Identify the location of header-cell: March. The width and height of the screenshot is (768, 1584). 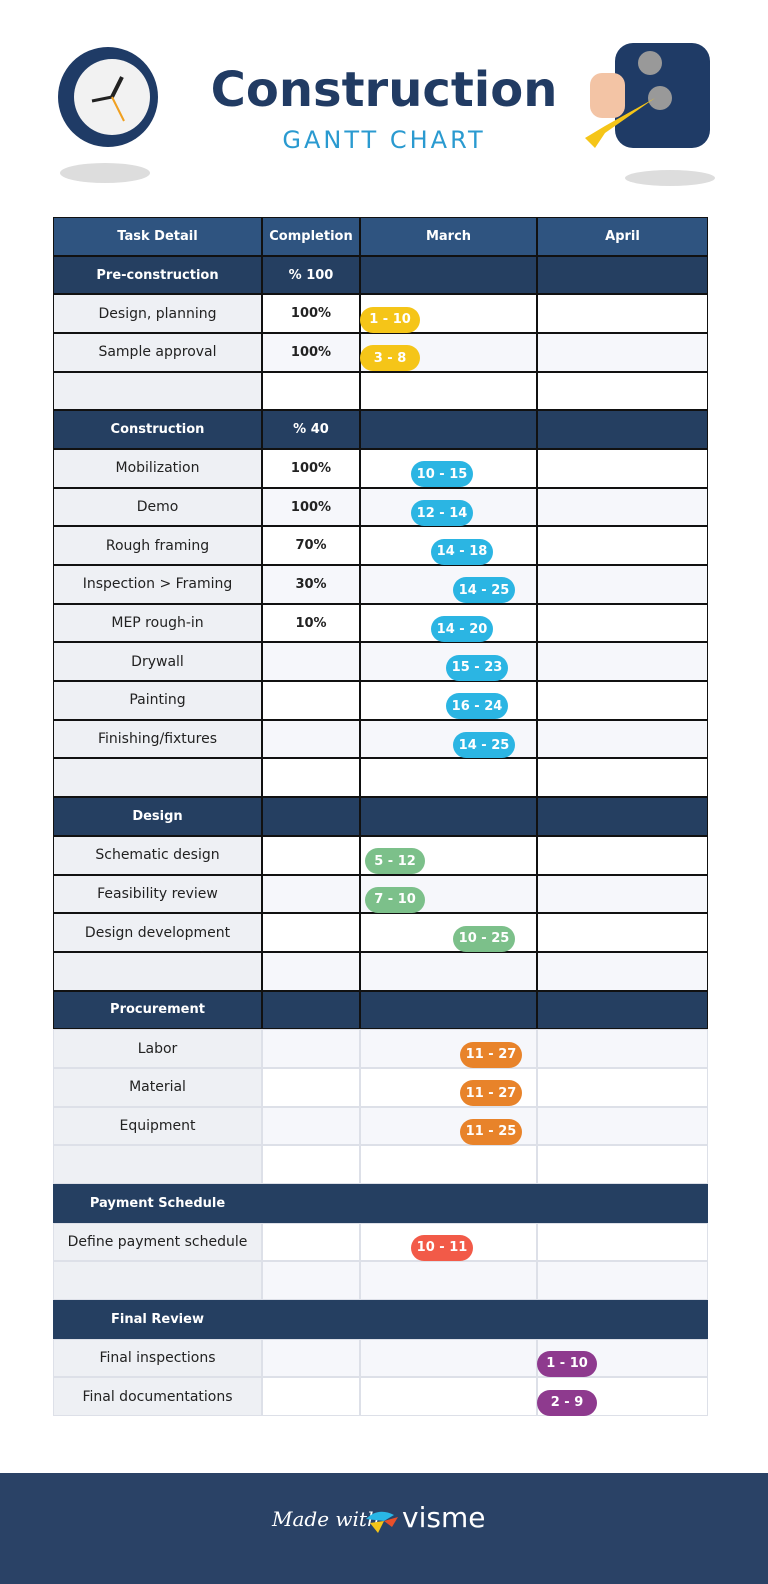
(448, 236).